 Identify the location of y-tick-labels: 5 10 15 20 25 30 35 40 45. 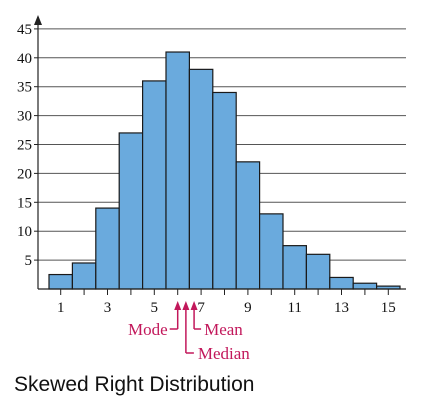
(24, 145).